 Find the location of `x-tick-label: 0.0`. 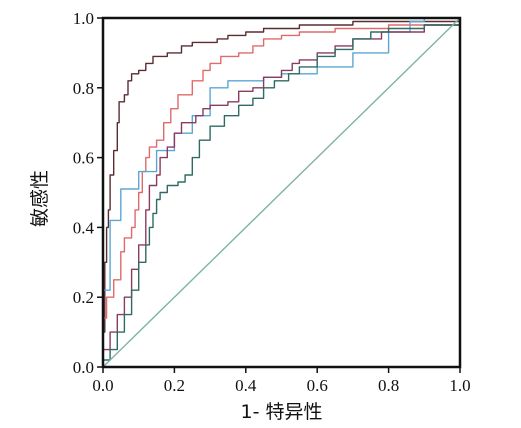

x-tick-label: 0.0 is located at coordinates (102, 385).